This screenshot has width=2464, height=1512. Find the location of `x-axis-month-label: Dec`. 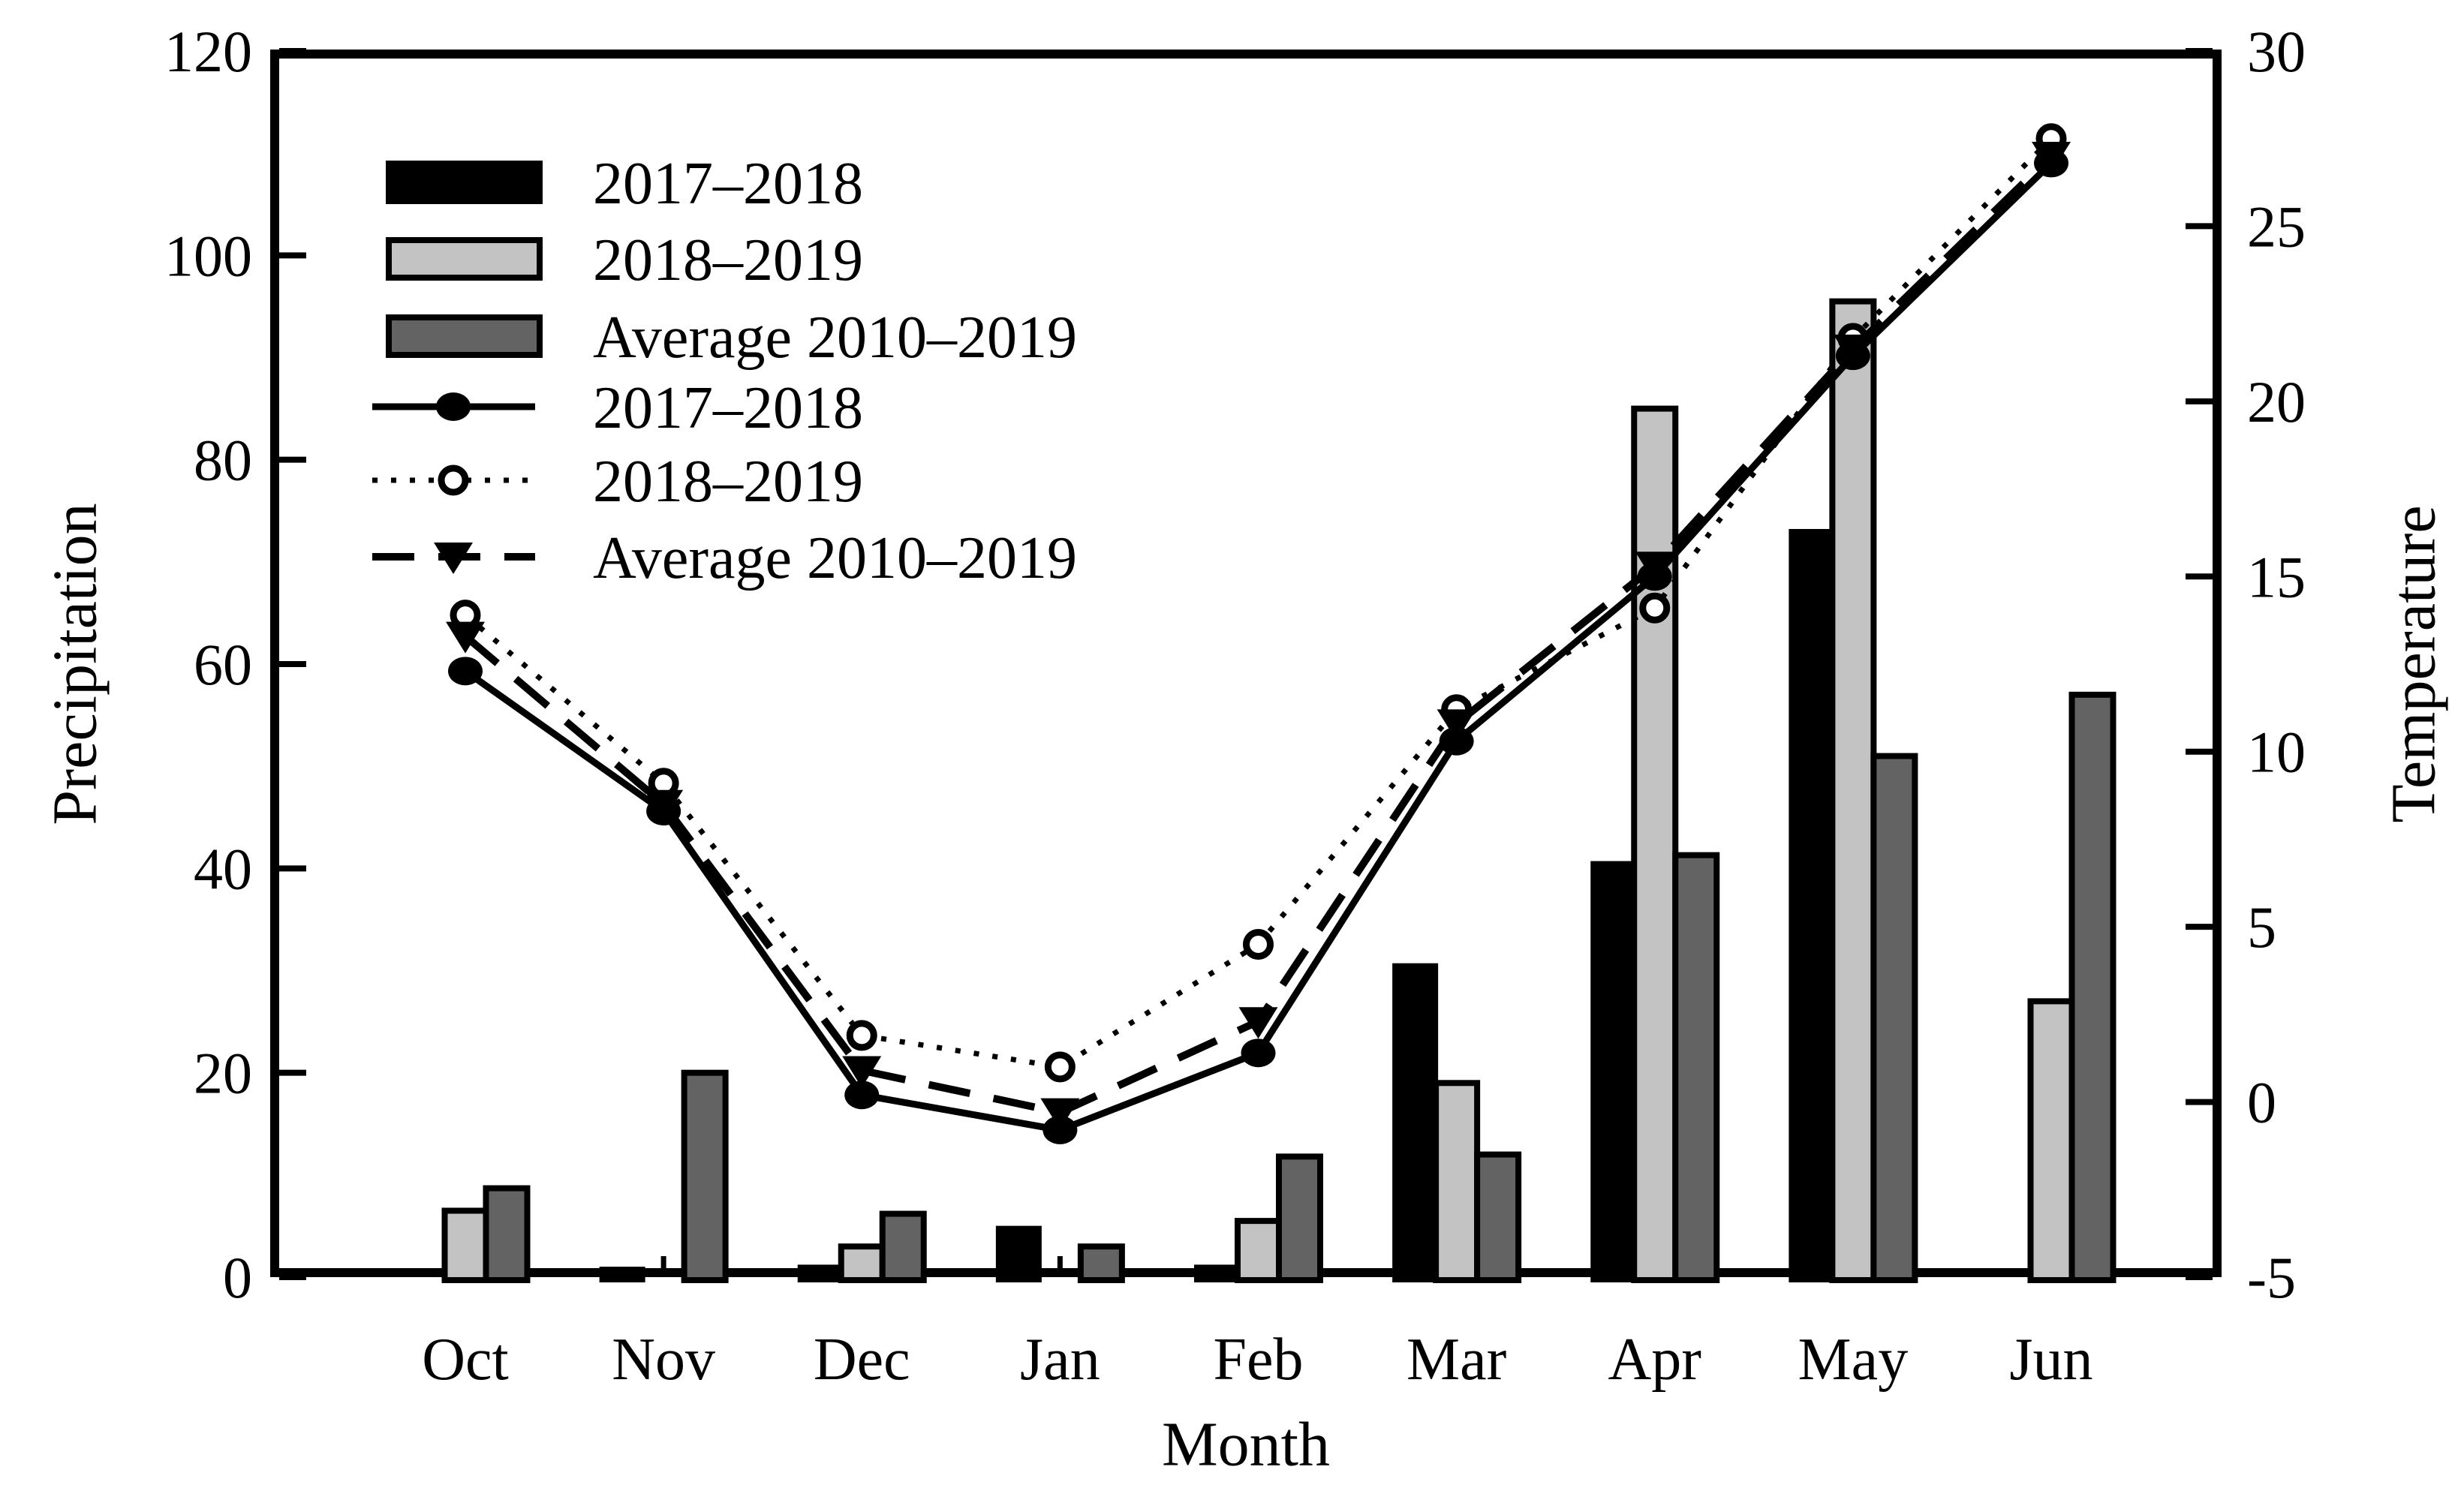

x-axis-month-label: Dec is located at coordinates (862, 1360).